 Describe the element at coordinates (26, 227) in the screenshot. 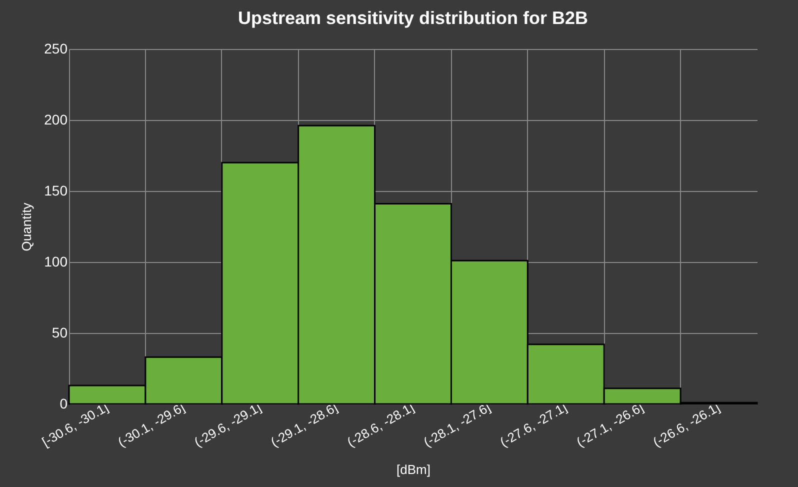

I see `y-axis-title: Quantity` at that location.